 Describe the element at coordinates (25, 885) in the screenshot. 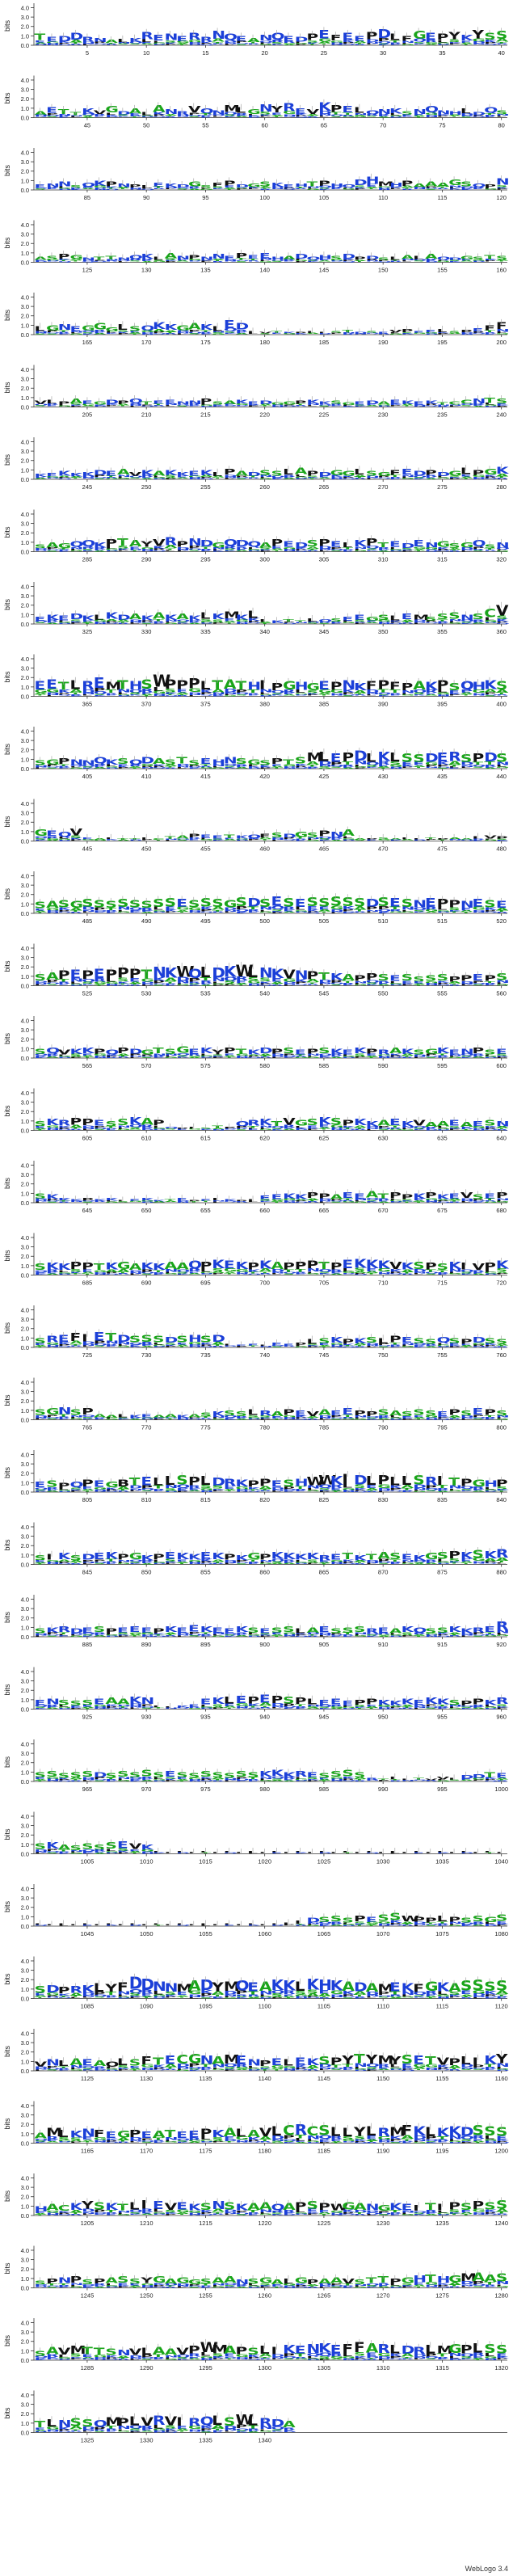

I see `y-tick-label: 3.0` at that location.